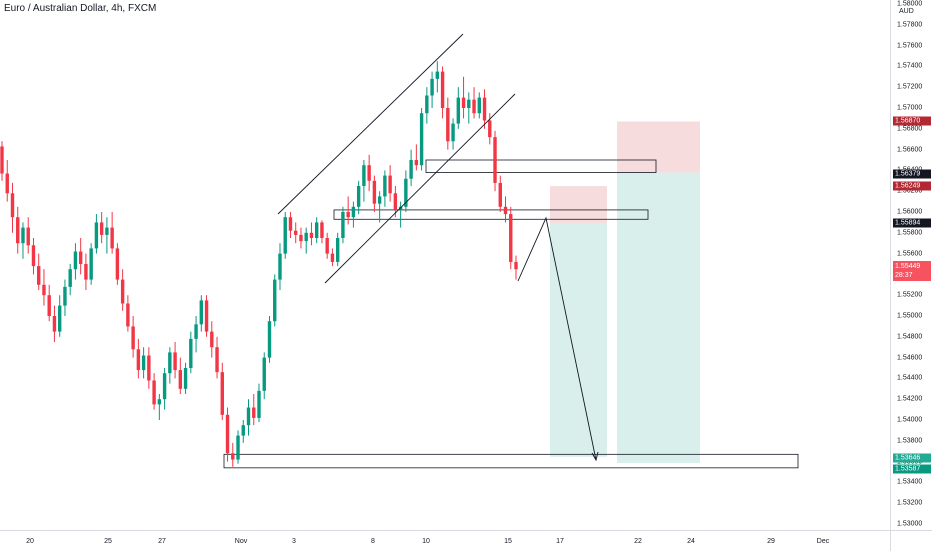 Image resolution: width=932 pixels, height=551 pixels. What do you see at coordinates (162, 541) in the screenshot?
I see `time-tick-label: 27` at bounding box center [162, 541].